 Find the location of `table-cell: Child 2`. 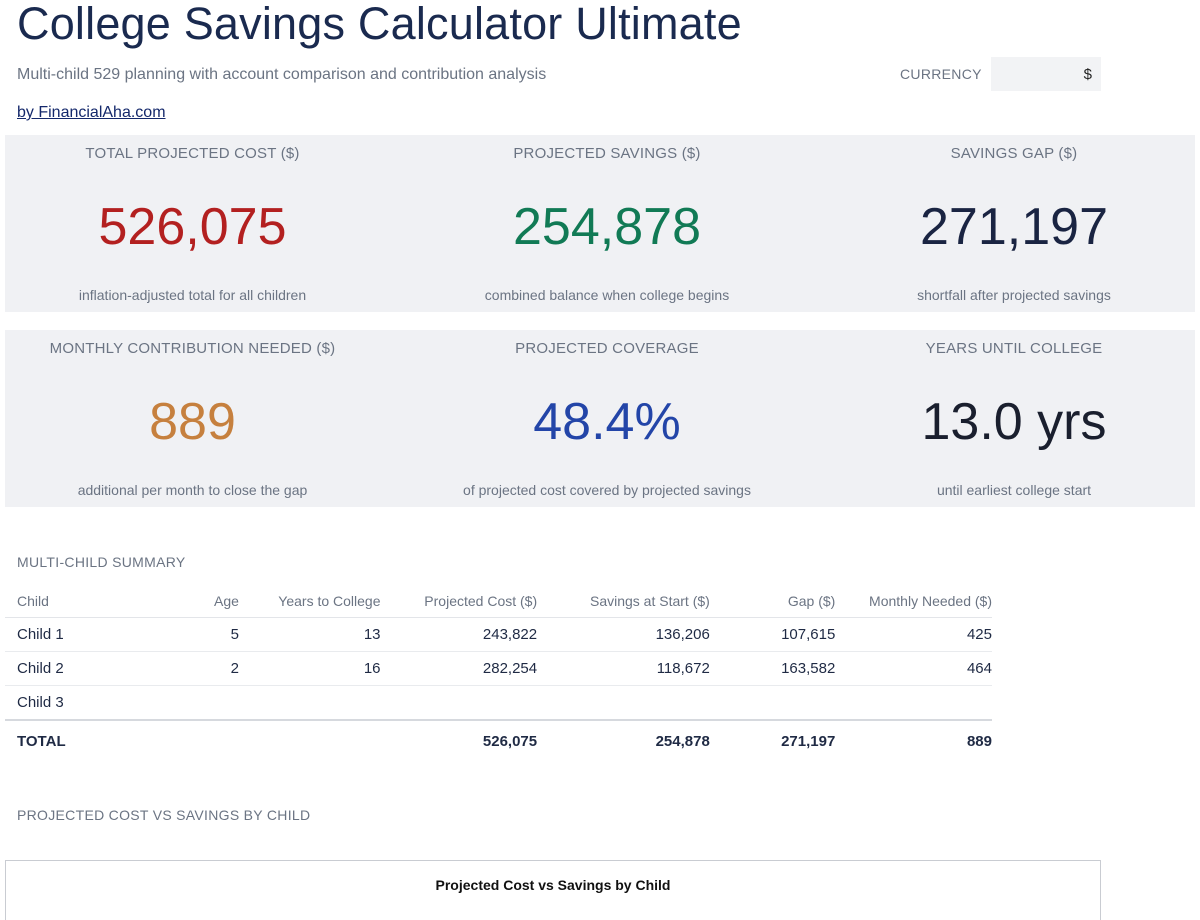

table-cell: Child 2 is located at coordinates (75, 668).